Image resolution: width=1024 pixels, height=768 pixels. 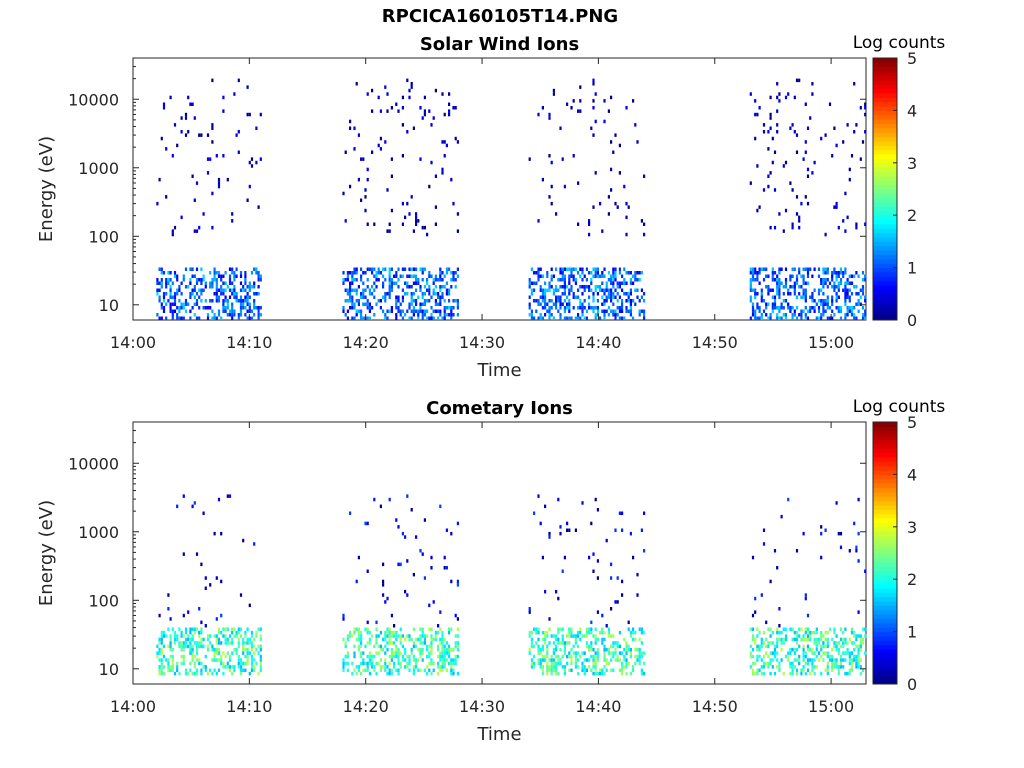 What do you see at coordinates (93, 463) in the screenshot?
I see `y-tick-label: 10000` at bounding box center [93, 463].